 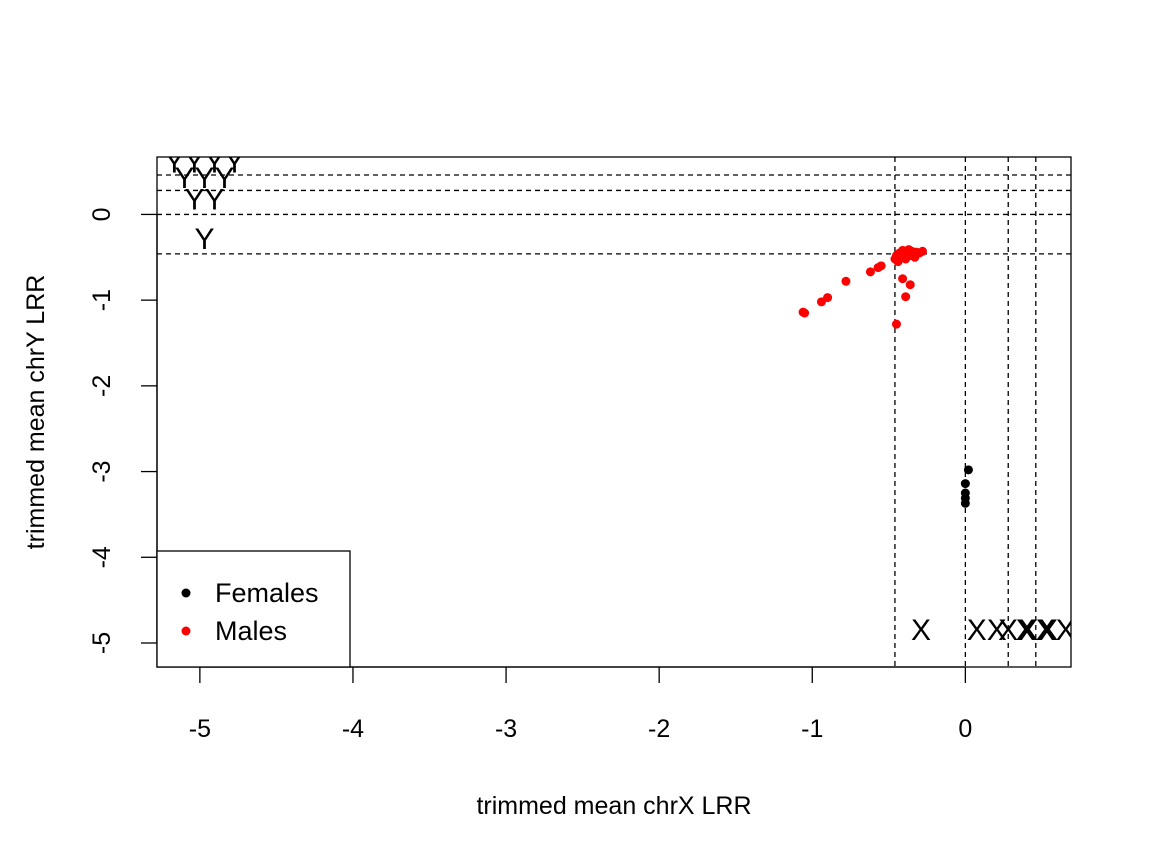 I want to click on y-axis-label: trimmed mean chrY LRR, so click(x=36, y=412).